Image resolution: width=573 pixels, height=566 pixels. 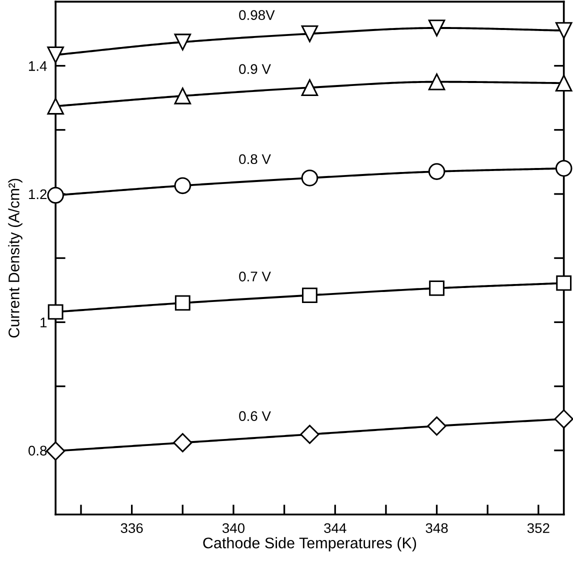 I want to click on y-tick-label: 0.8, so click(x=37, y=451).